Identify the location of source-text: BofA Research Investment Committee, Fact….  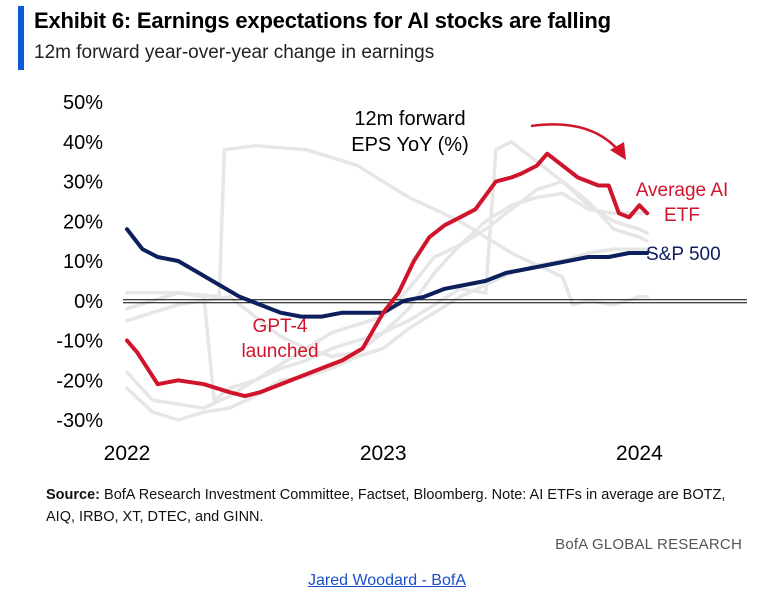
(386, 506).